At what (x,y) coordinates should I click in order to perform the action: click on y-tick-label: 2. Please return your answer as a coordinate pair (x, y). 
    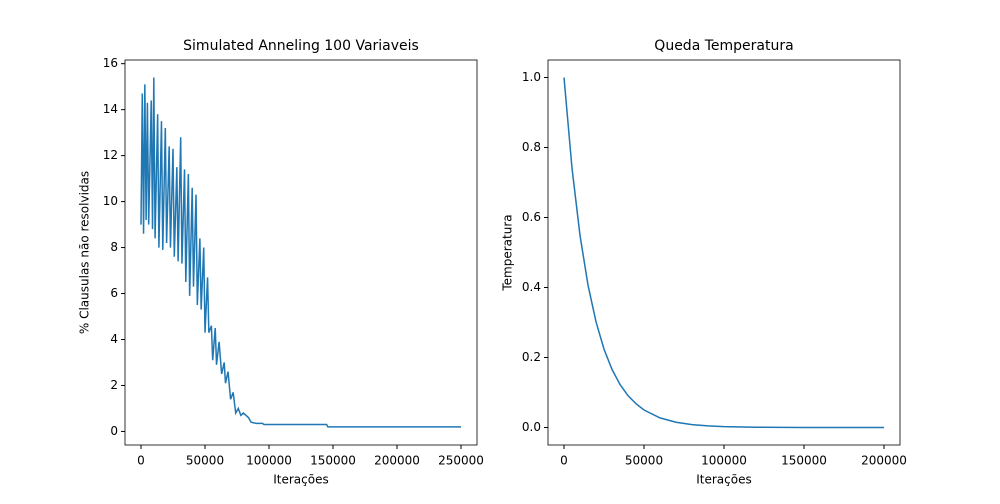
    Looking at the image, I should click on (114, 385).